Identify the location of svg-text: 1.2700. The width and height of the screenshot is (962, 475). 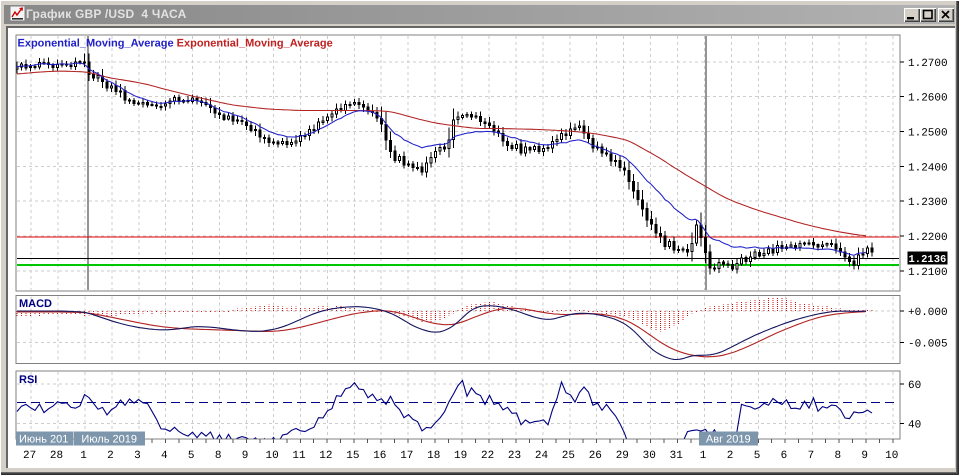
(928, 64).